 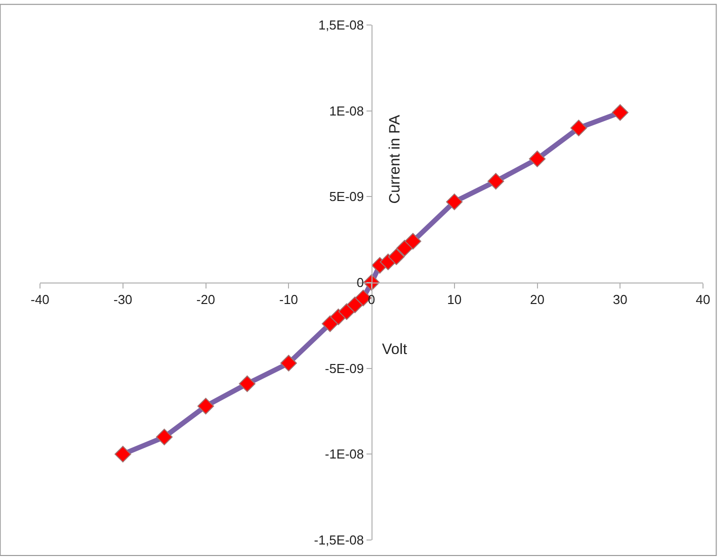 What do you see at coordinates (346, 196) in the screenshot?
I see `y-tick-label: 5E-09` at bounding box center [346, 196].